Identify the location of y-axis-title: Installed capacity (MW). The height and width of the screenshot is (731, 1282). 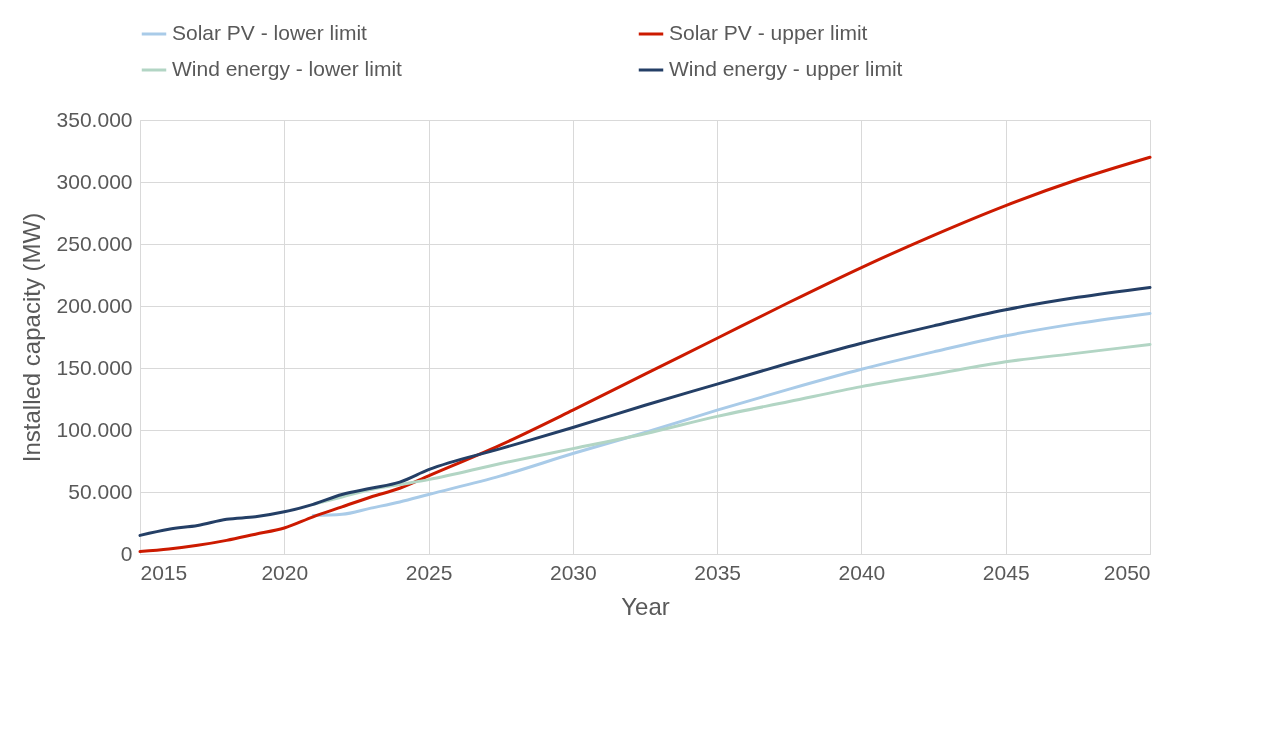
(31, 337).